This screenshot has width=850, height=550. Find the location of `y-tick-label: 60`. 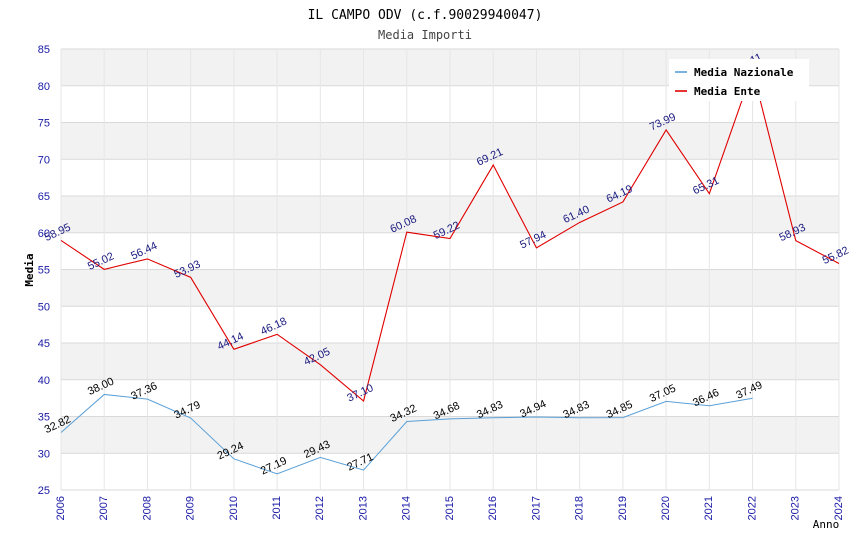

y-tick-label: 60 is located at coordinates (44, 234).